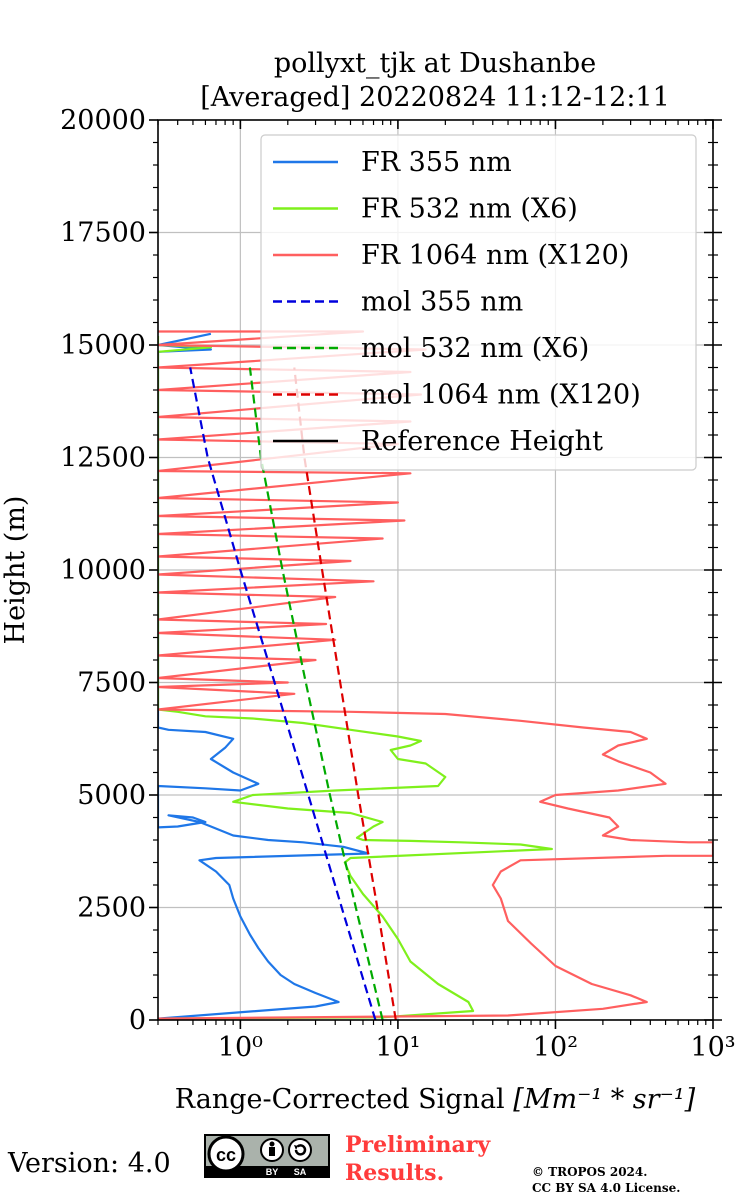 This screenshot has height=1200, width=750. What do you see at coordinates (300, 1150) in the screenshot?
I see `sa-icon` at bounding box center [300, 1150].